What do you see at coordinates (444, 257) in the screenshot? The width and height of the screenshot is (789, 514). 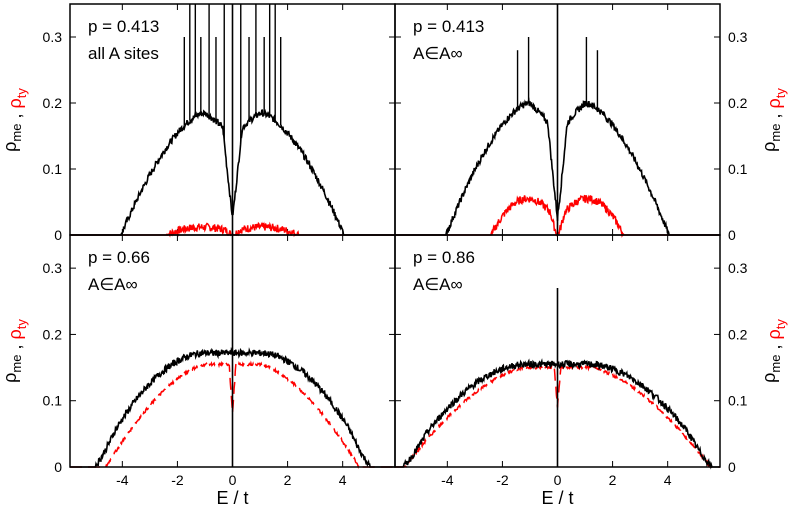 I see `panel-annotation: p = 0.86` at bounding box center [444, 257].